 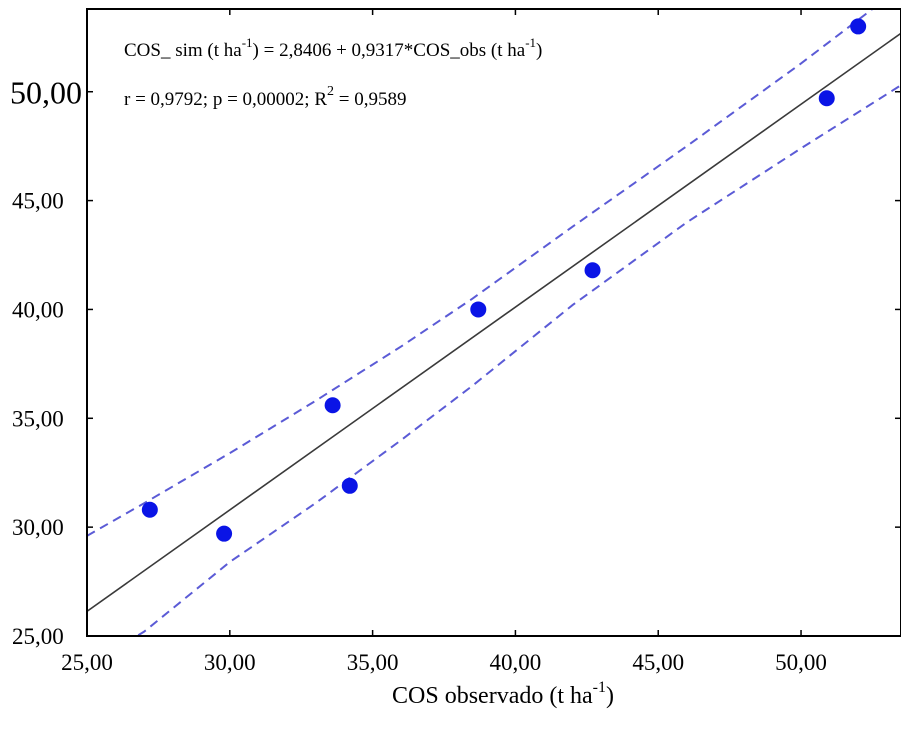 What do you see at coordinates (503, 694) in the screenshot?
I see `x-axis-title: COS observado (t ha-1)` at bounding box center [503, 694].